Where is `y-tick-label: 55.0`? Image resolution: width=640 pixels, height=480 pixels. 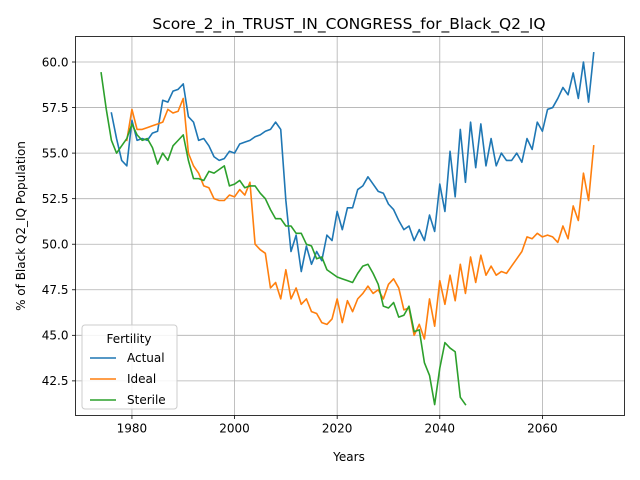 y-tick-label: 55.0 is located at coordinates (55, 153).